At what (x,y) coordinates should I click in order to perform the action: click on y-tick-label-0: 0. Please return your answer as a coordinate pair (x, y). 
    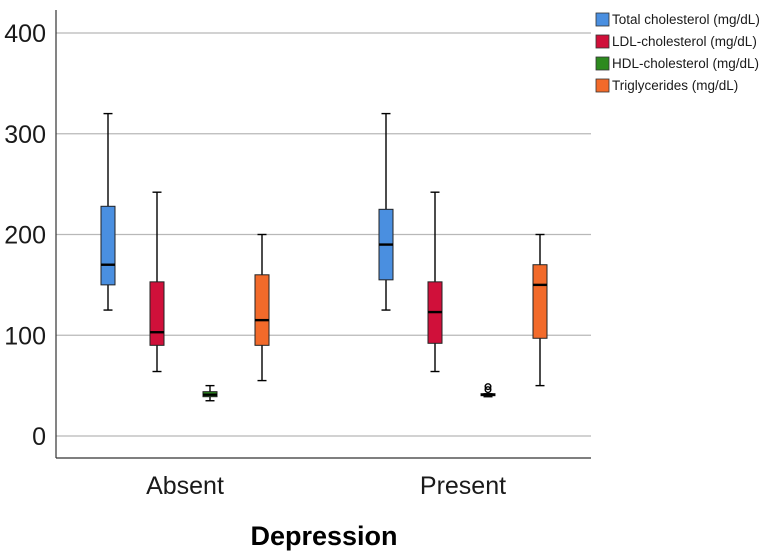
    Looking at the image, I should click on (39, 437).